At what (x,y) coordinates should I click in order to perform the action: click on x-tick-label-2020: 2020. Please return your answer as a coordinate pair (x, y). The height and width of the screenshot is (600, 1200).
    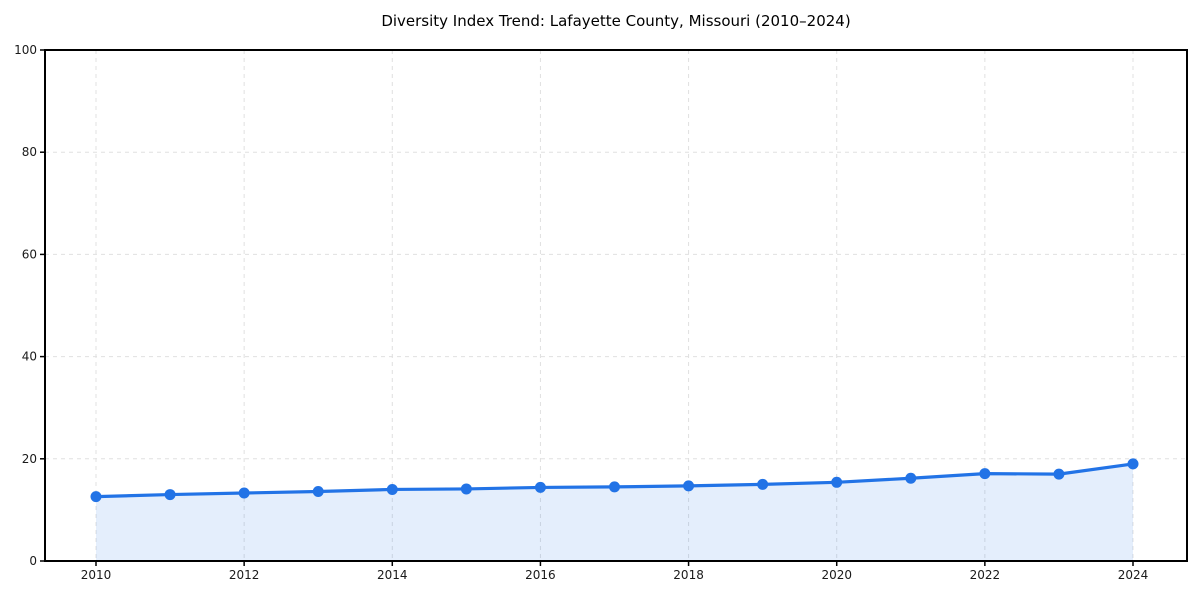
    Looking at the image, I should click on (836, 575).